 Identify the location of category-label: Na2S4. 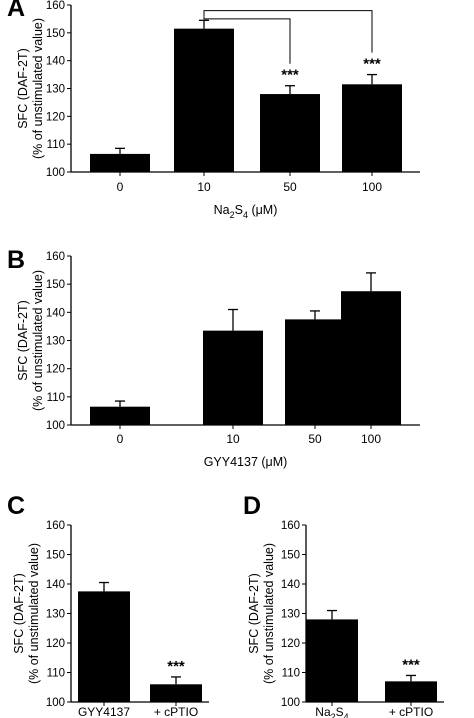
(331, 711).